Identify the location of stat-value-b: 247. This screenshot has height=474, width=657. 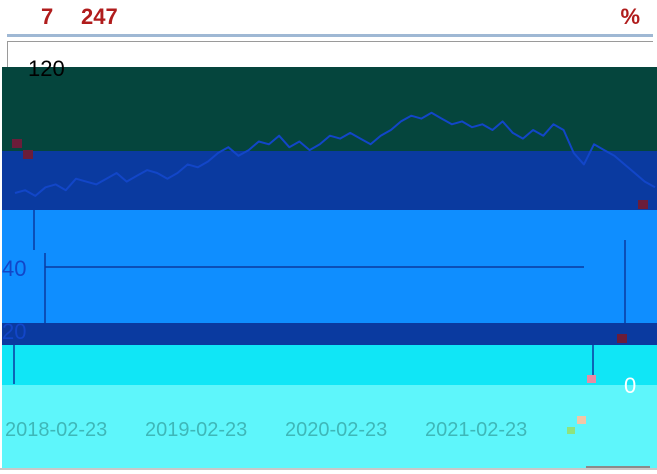
(99, 16).